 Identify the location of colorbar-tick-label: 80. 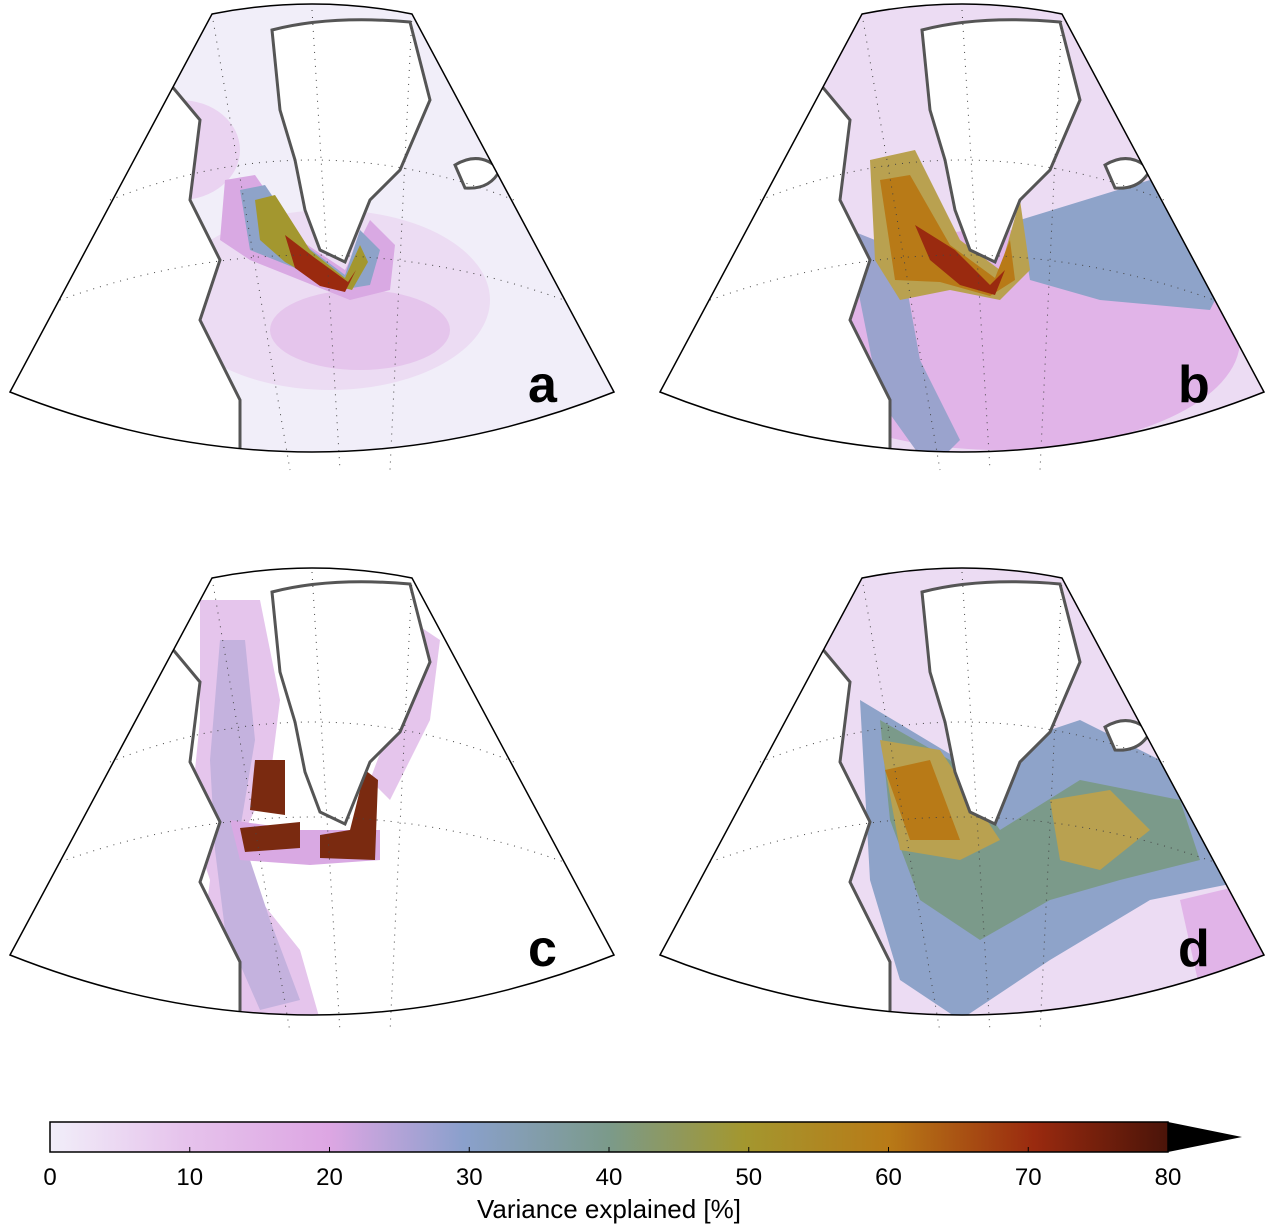
(1168, 1177).